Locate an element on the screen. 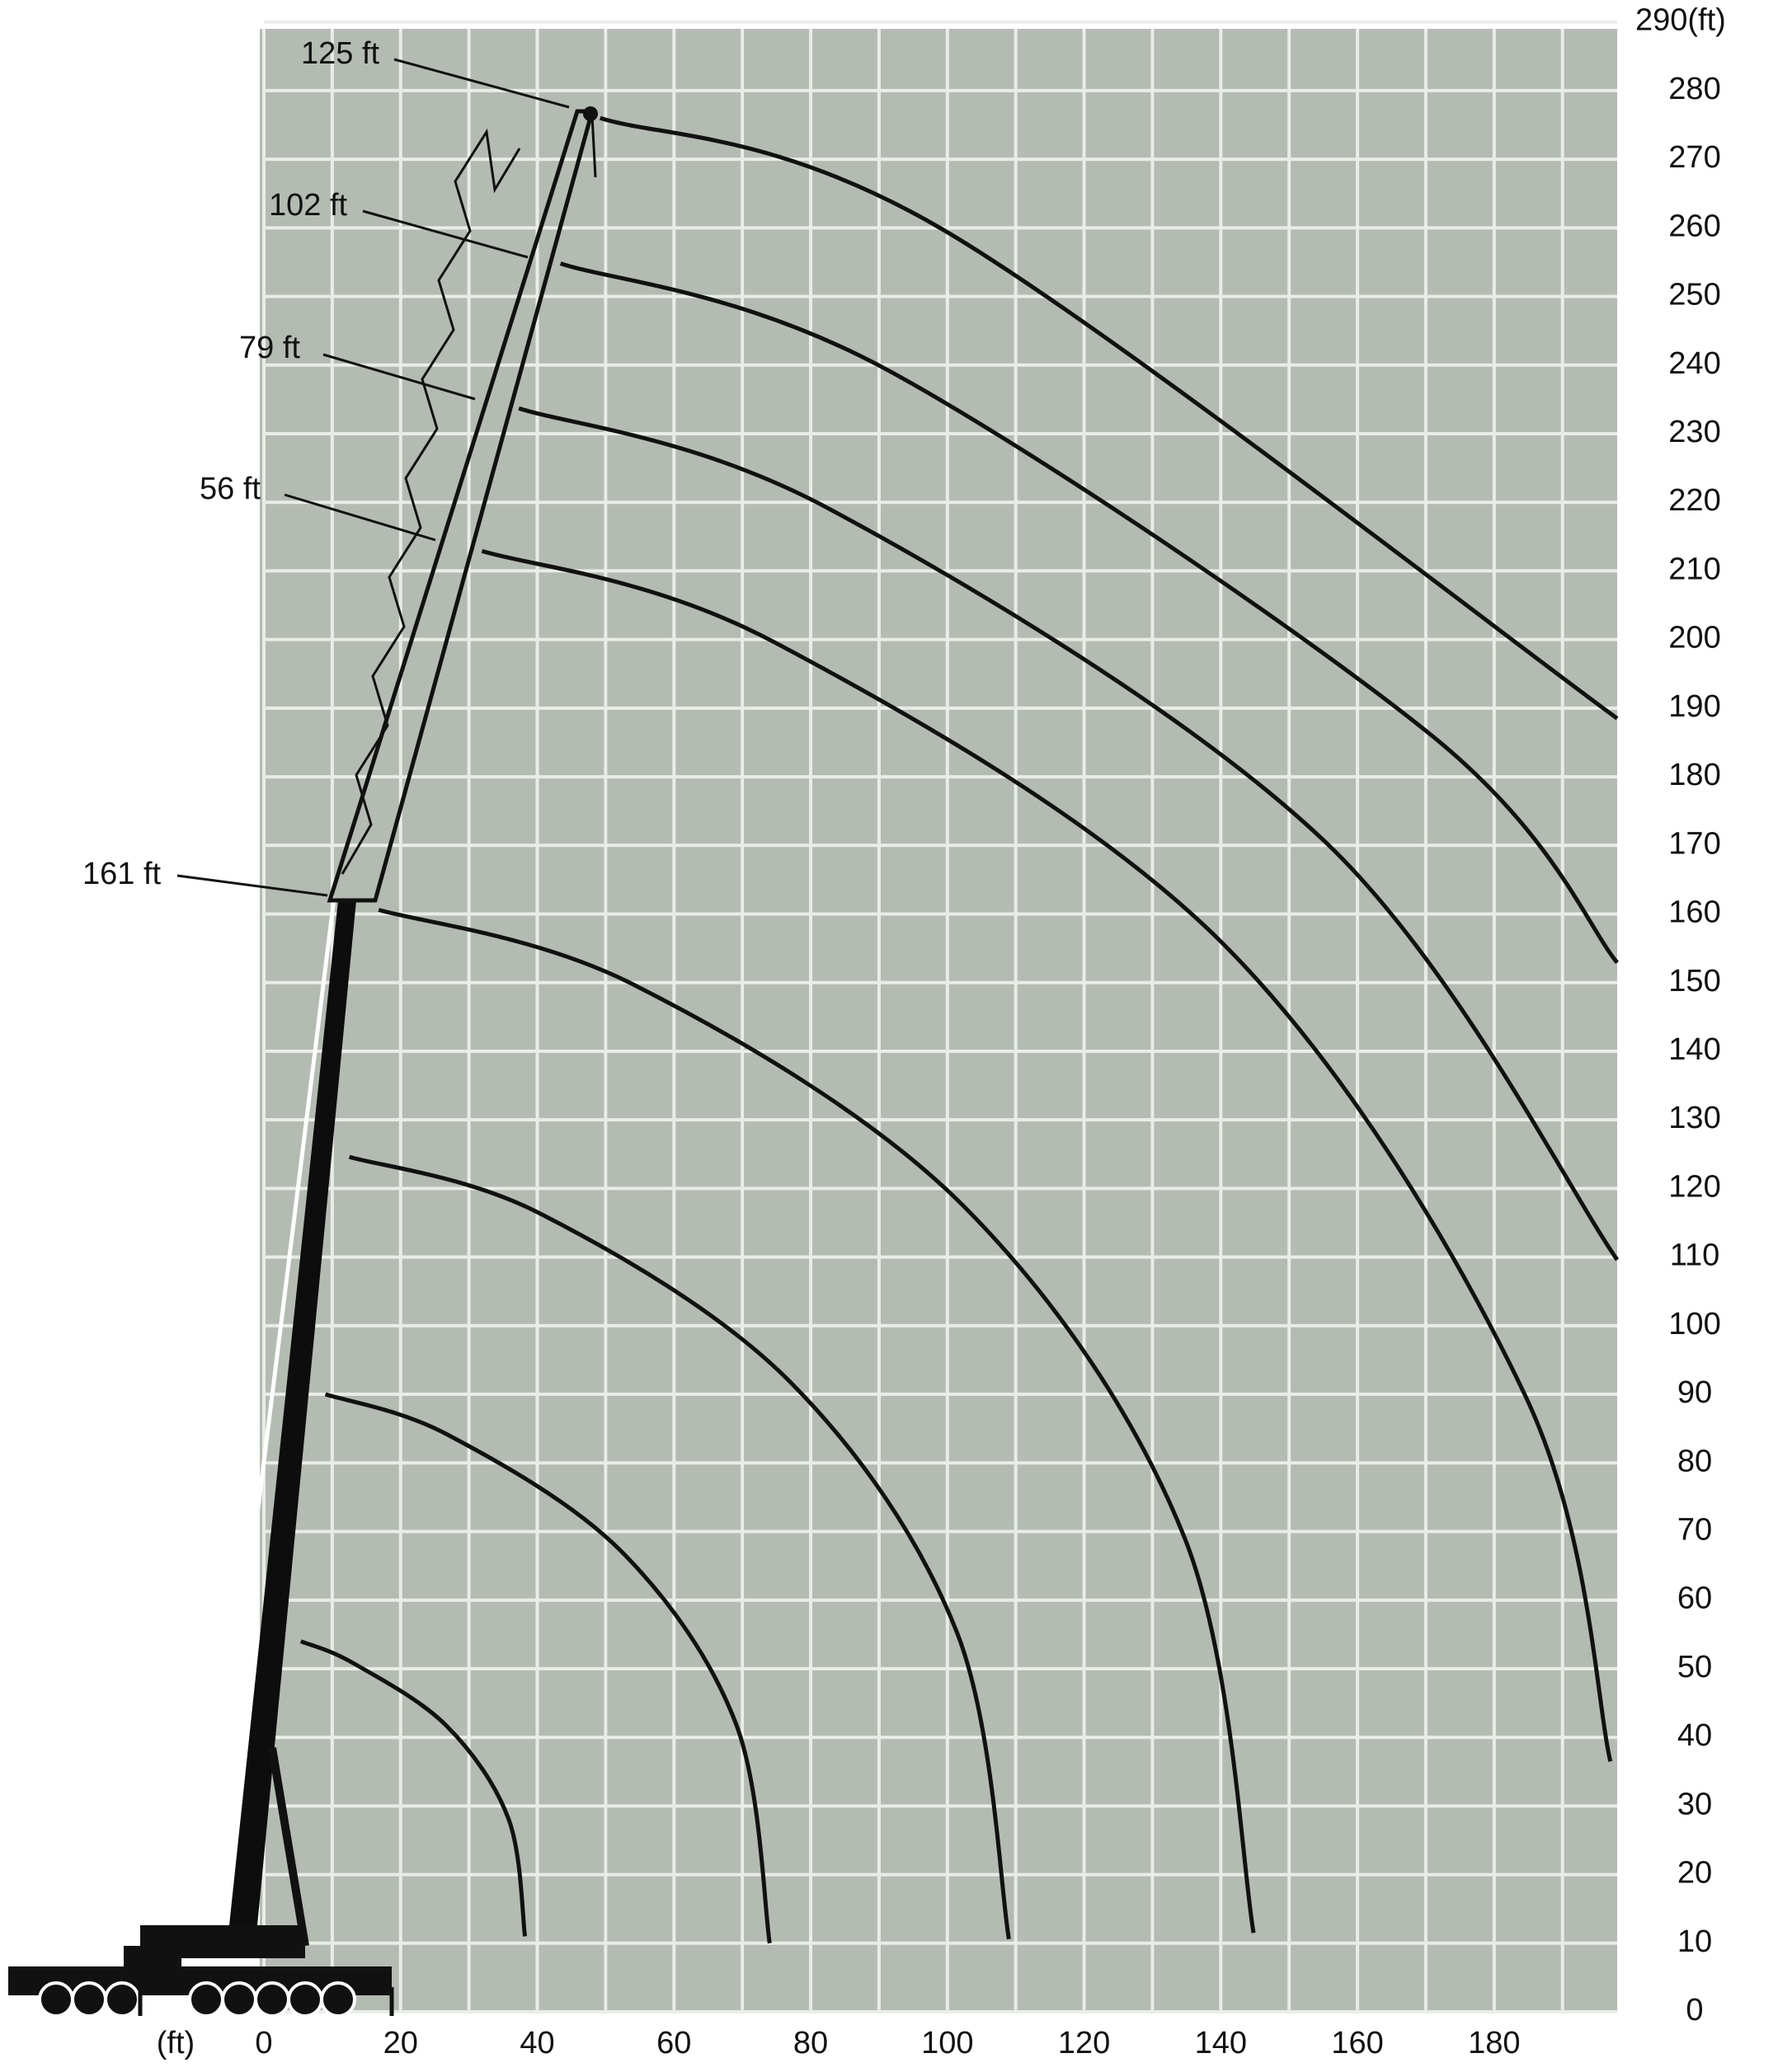 The width and height of the screenshot is (1778, 2072). wheels is located at coordinates (197, 2000).